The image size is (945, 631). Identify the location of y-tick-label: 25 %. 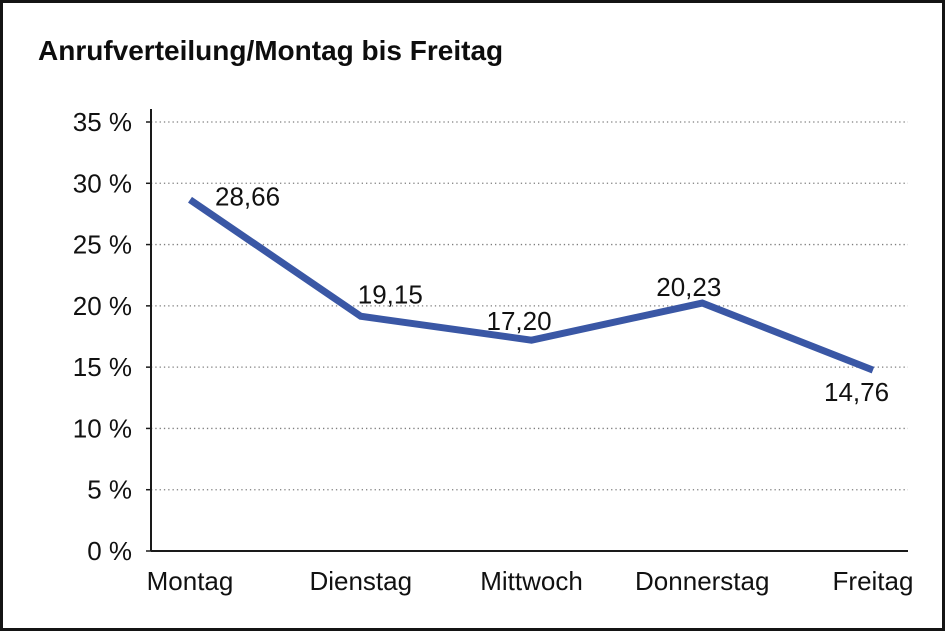
(102, 245).